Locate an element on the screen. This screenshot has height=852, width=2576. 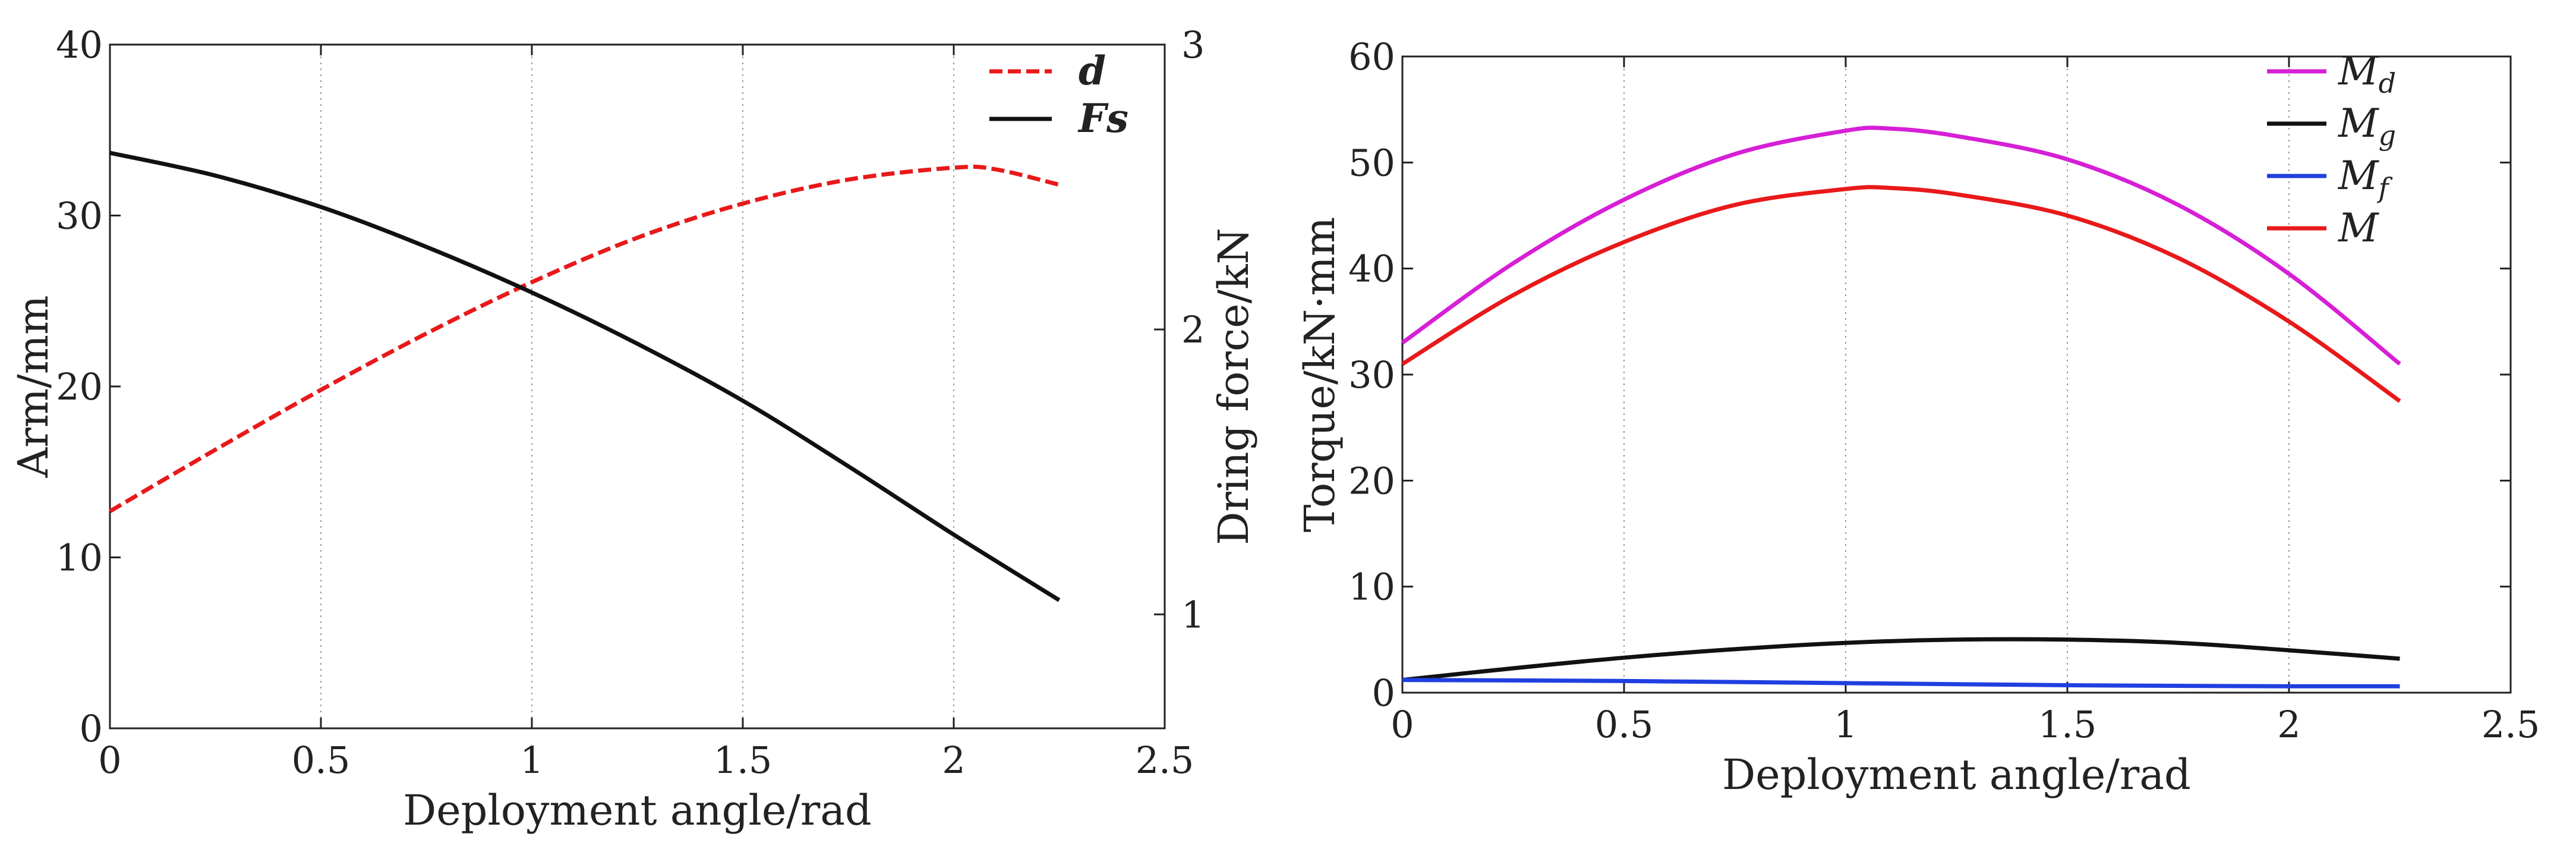
legend-label-2: Mf is located at coordinates (2365, 179).